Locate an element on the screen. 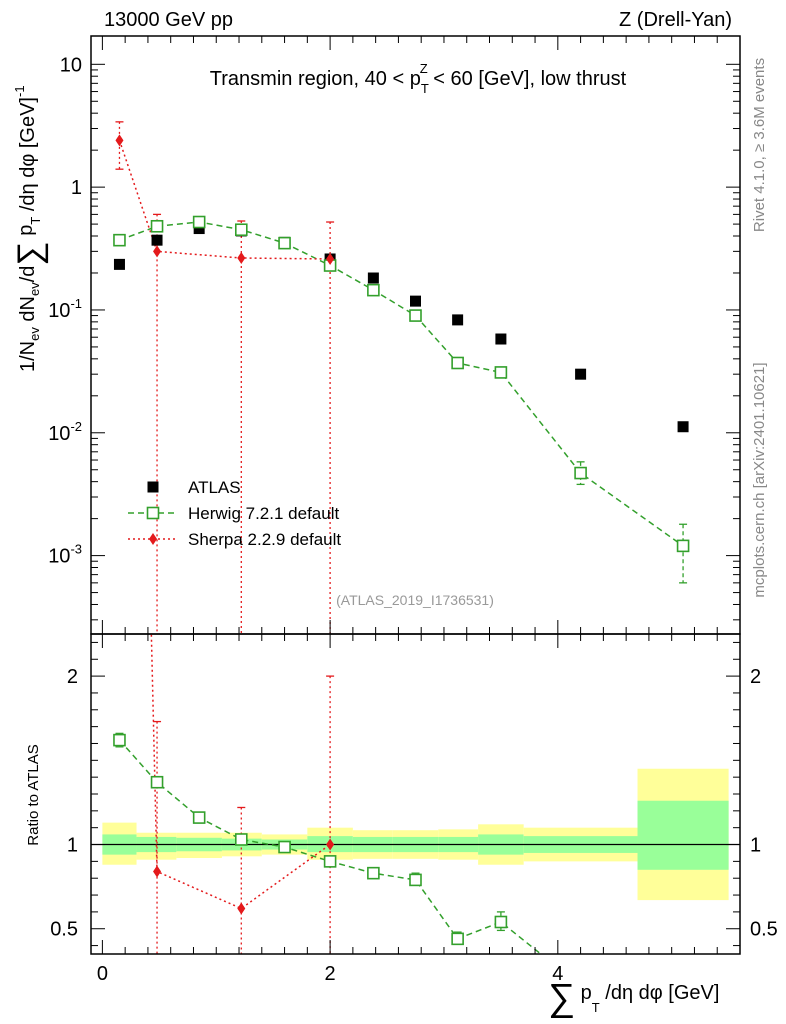 Image resolution: width=786 pixels, height=1024 pixels. header-left: 13000 GeV pp is located at coordinates (168, 20).